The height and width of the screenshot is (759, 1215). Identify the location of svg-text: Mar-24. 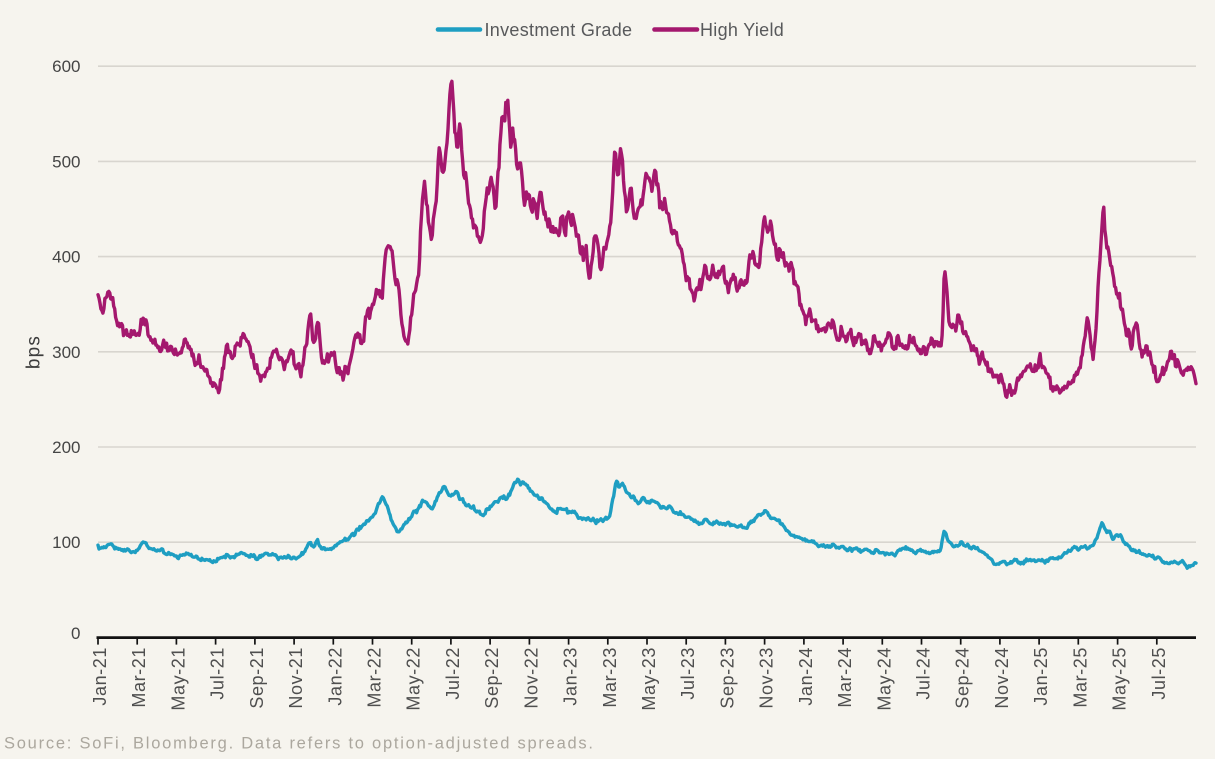
(845, 677).